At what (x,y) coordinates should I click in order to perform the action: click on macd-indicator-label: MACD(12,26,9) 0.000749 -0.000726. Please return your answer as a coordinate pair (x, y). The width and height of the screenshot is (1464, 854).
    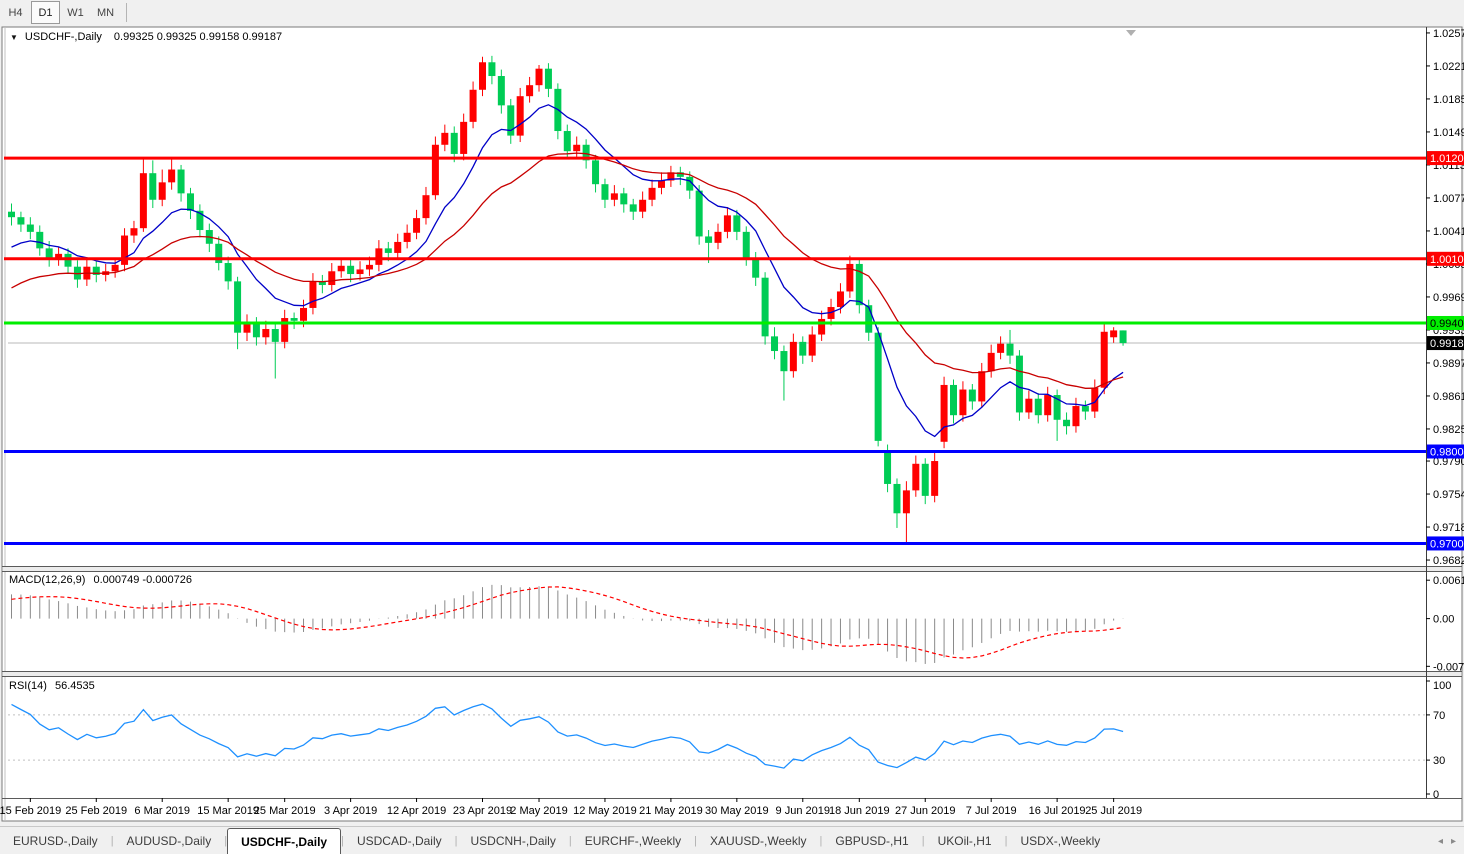
    Looking at the image, I should click on (100, 580).